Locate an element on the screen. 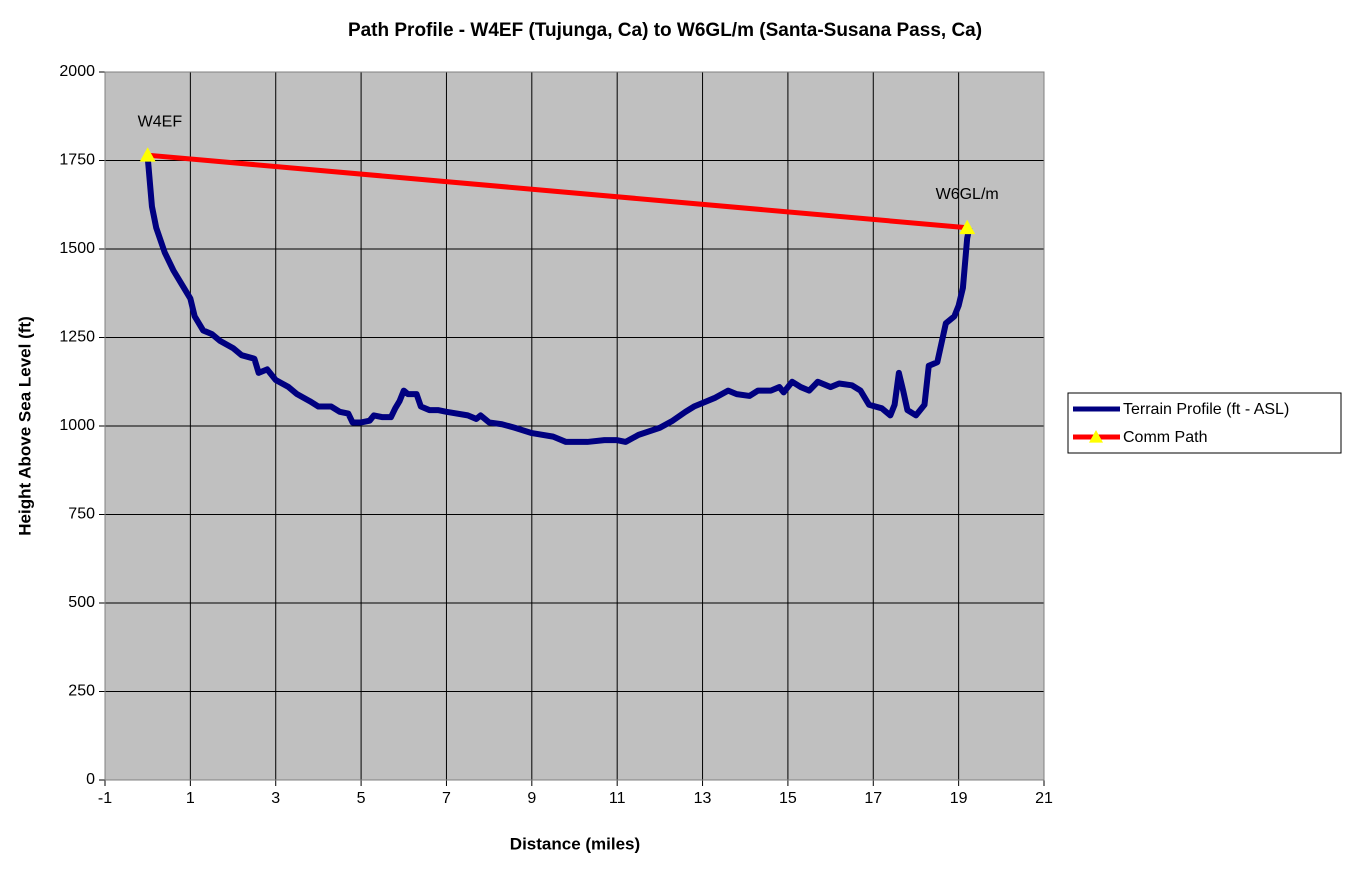 Image resolution: width=1352 pixels, height=871 pixels. x-tick-label: 5 is located at coordinates (361, 798).